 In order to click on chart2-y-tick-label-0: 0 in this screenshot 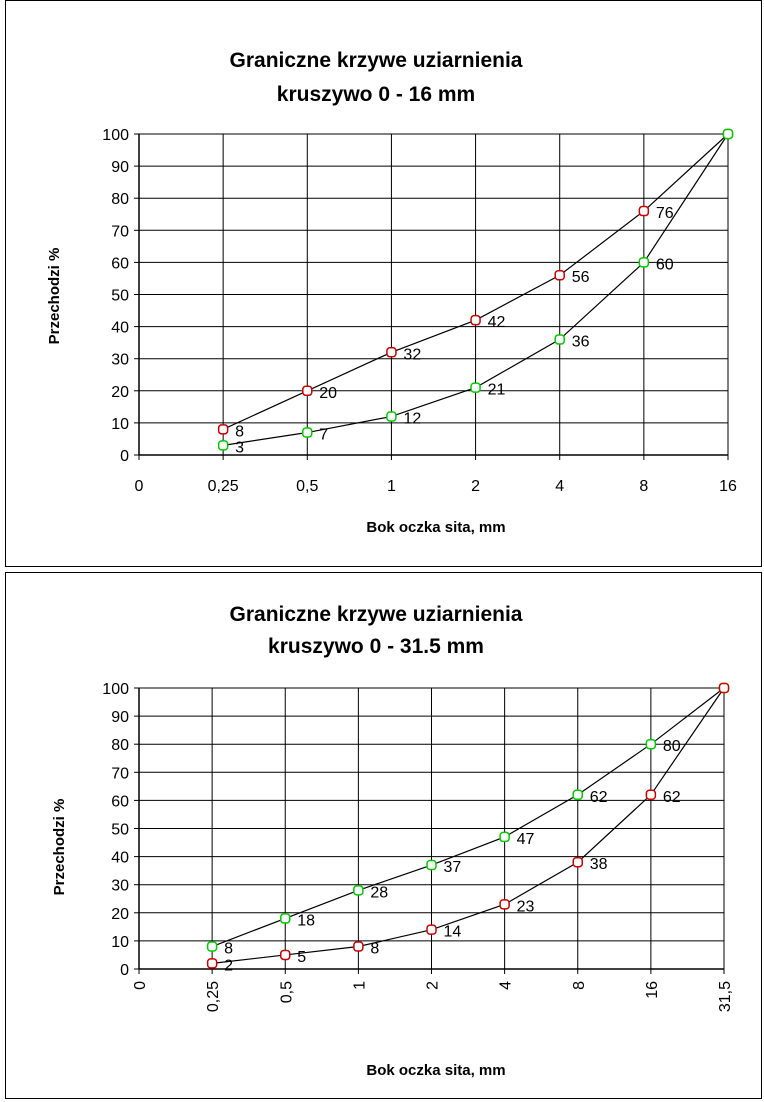, I will do `click(124, 970)`.